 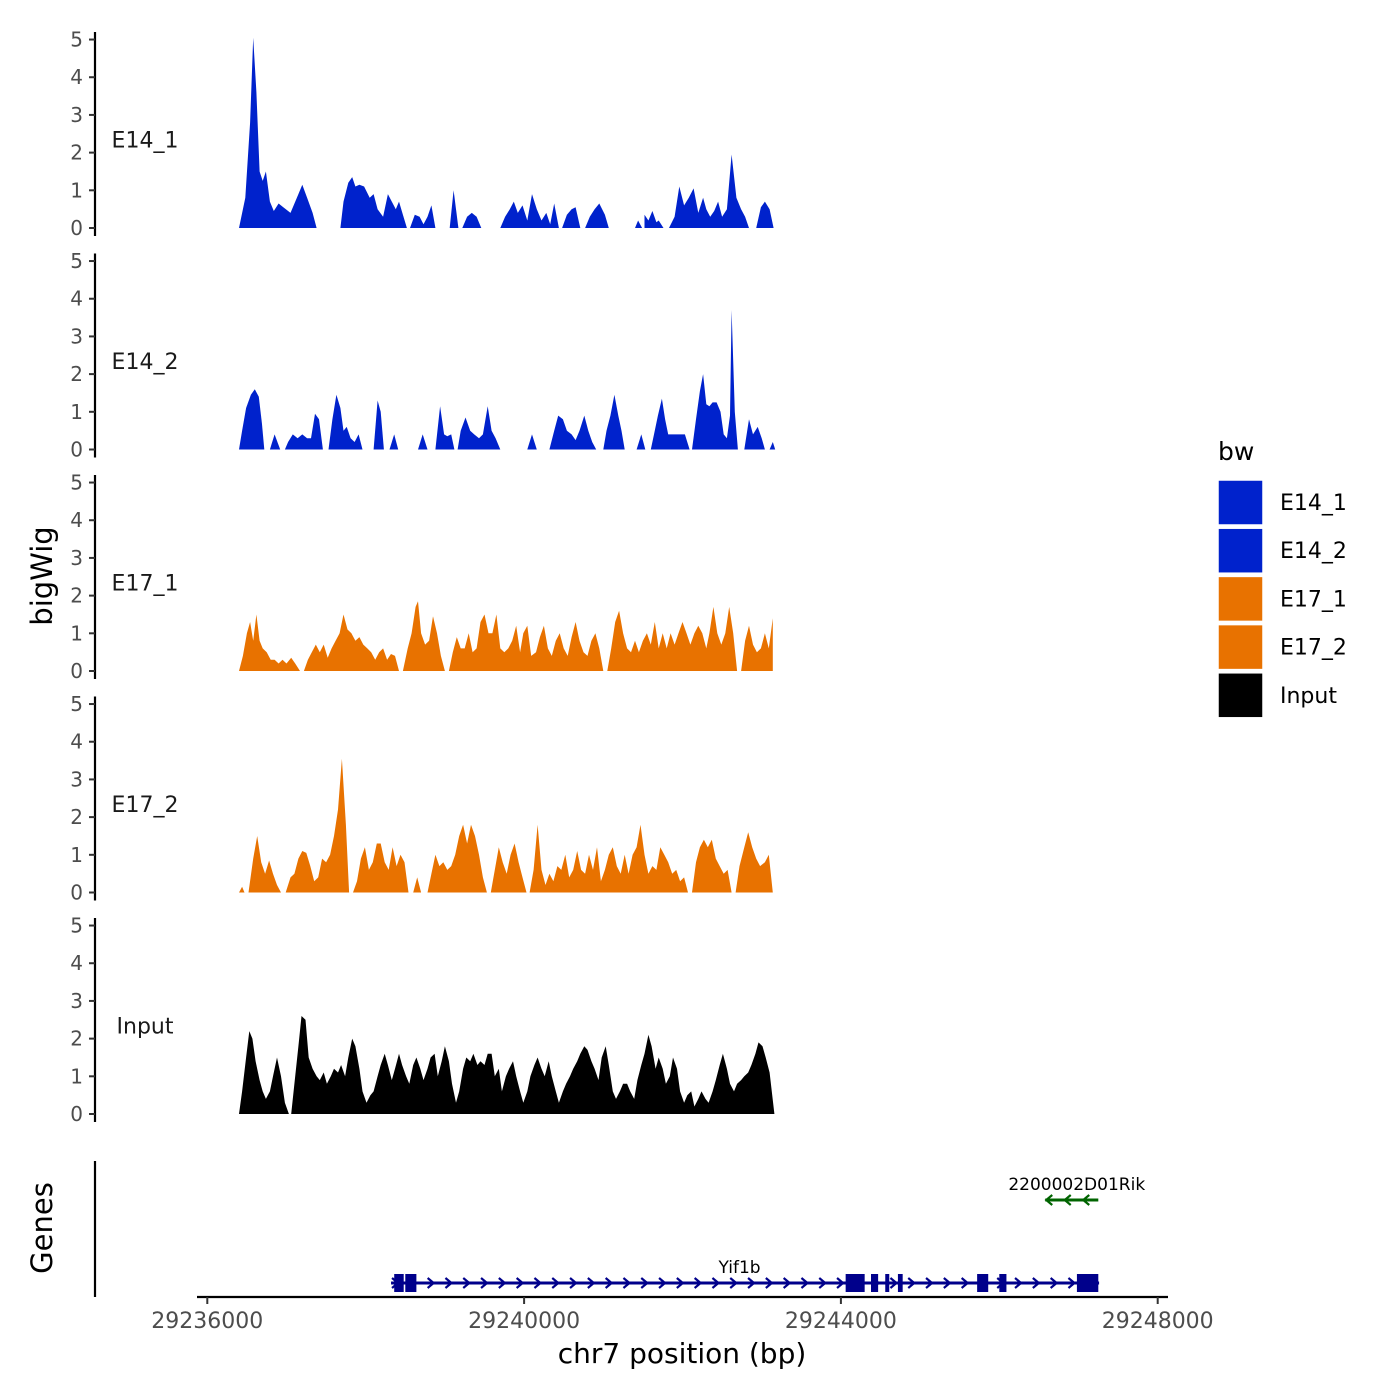 What do you see at coordinates (423, 355) in the screenshot?
I see `track-e14-2: 0 1 2 3 4 5 E14_2` at bounding box center [423, 355].